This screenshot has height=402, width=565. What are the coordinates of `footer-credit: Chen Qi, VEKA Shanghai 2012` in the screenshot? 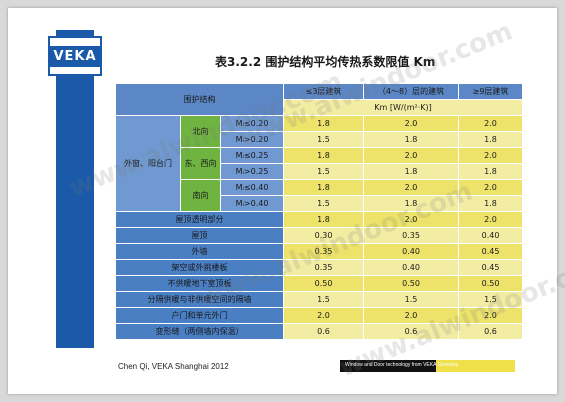 It's located at (173, 366).